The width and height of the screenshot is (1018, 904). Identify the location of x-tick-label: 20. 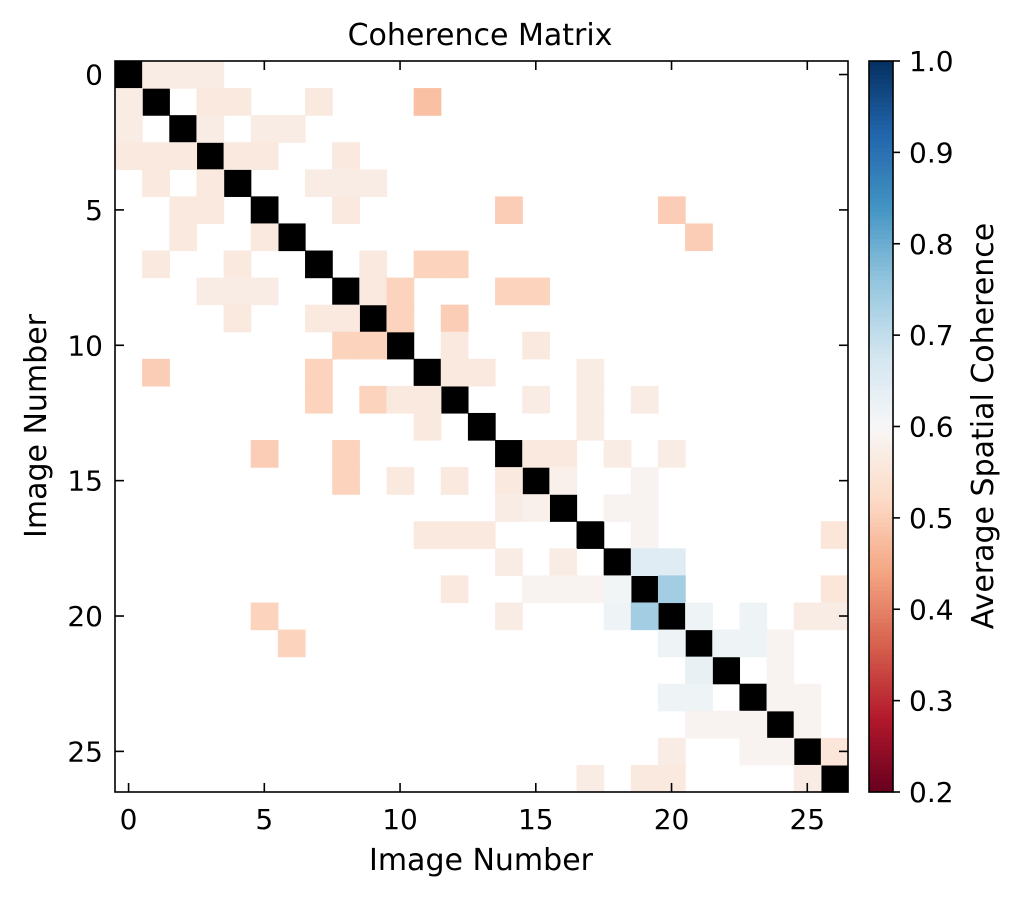
(672, 819).